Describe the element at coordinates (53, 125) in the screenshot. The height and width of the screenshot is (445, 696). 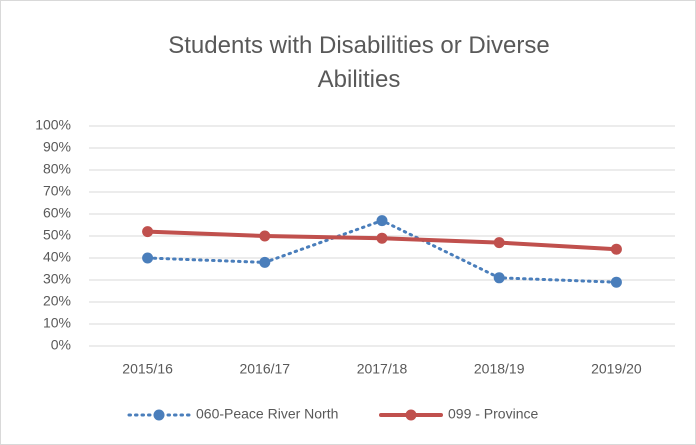
I see `y-tick-label: 100%` at that location.